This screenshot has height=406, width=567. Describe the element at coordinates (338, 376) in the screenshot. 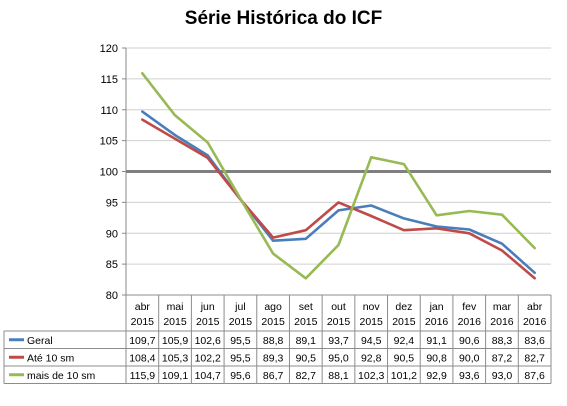

I see `data-value-label: 88,1` at that location.